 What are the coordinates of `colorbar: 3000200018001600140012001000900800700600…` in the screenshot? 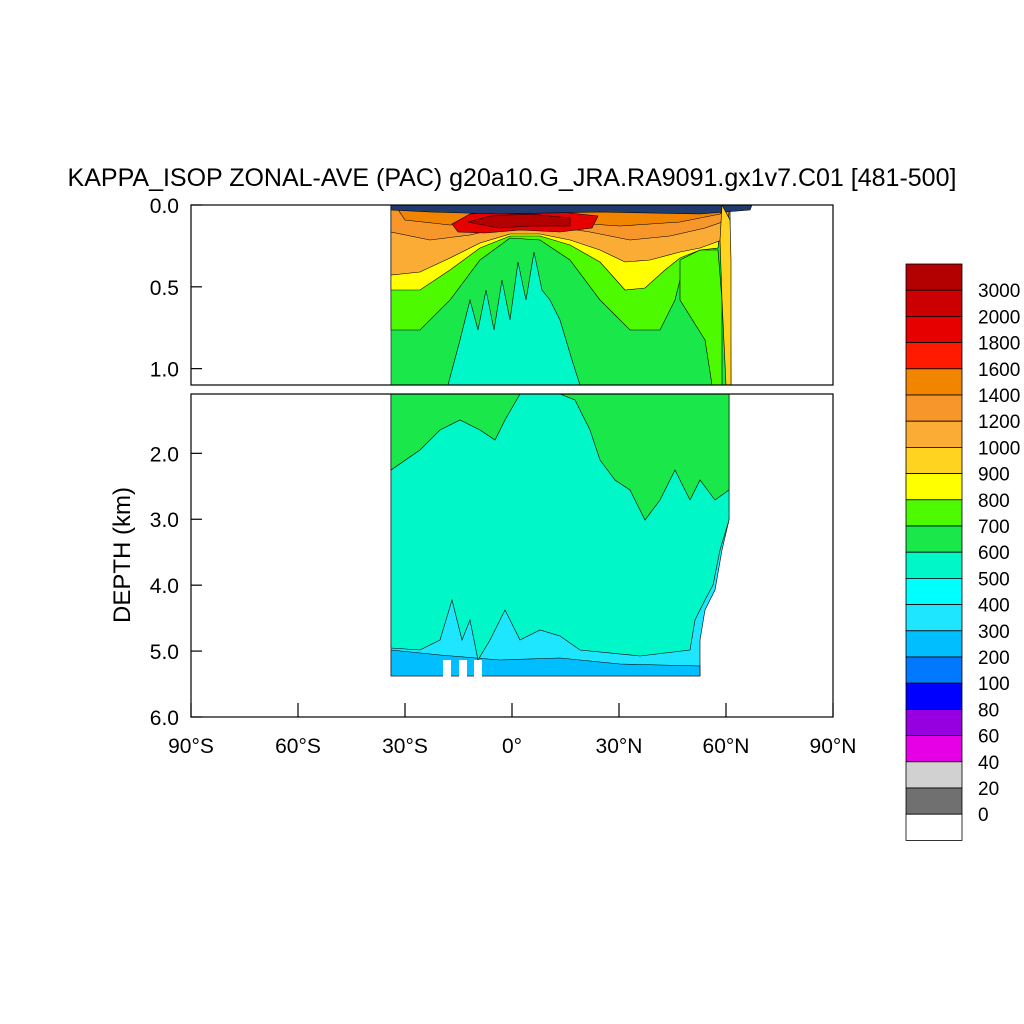 It's located at (962, 552).